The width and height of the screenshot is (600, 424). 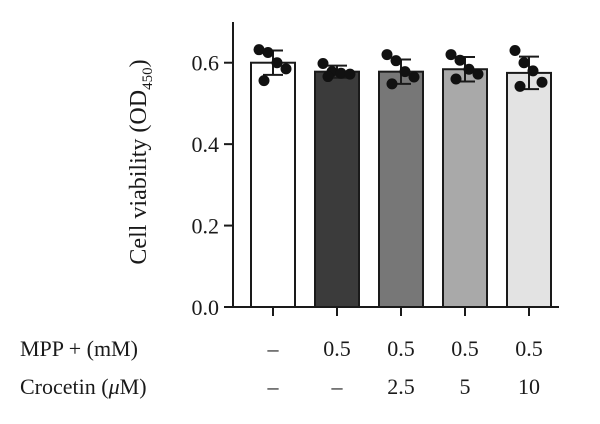 I want to click on y-axis-label-main: Cell viability (OD, so click(x=139, y=177).